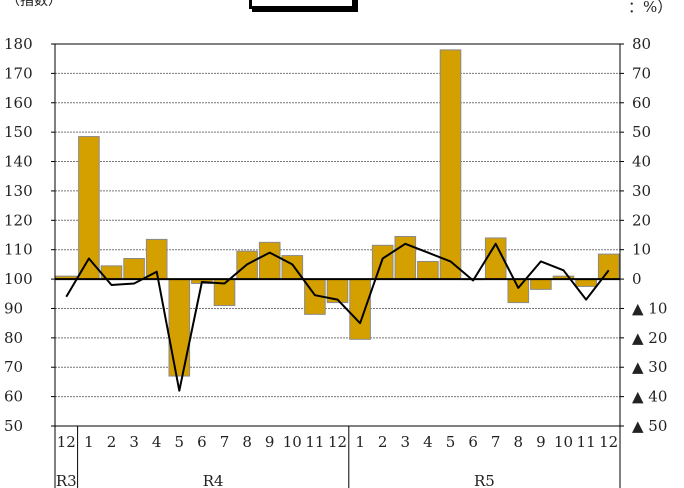 This screenshot has height=488, width=684. Describe the element at coordinates (18, 250) in the screenshot. I see `y-left-tick-label: 110` at that location.